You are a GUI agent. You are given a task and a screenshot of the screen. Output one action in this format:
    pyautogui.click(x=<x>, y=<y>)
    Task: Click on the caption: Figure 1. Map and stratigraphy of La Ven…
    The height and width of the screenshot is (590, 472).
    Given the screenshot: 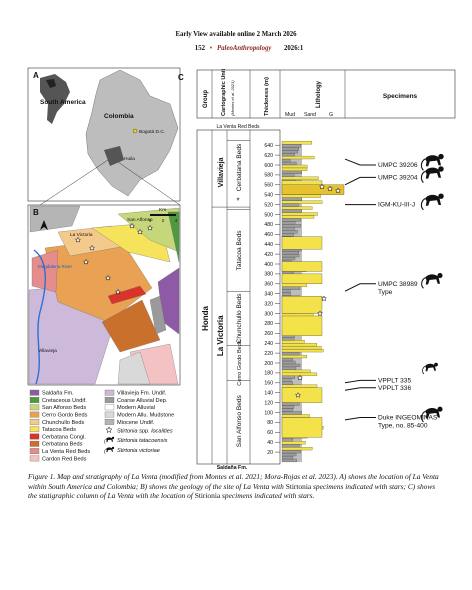 What is the action you would take?
    pyautogui.click(x=237, y=486)
    